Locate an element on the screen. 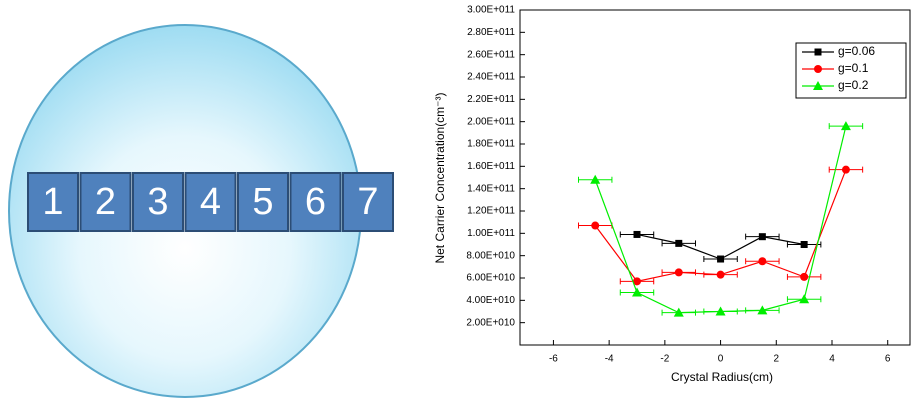 This screenshot has height=402, width=911. segment-label: 7 is located at coordinates (367, 202).